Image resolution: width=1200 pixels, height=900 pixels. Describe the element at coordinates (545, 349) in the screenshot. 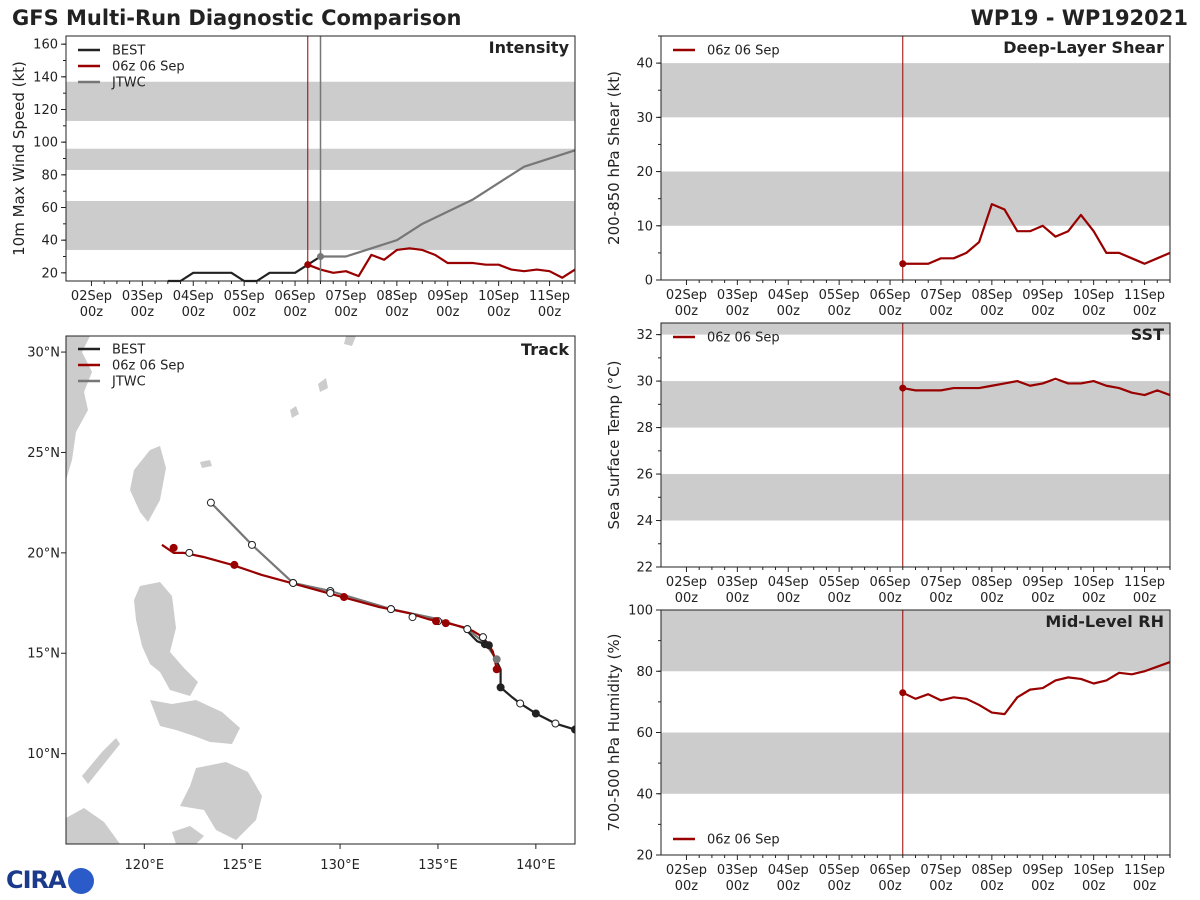

I see `track-panel-title: Track` at that location.